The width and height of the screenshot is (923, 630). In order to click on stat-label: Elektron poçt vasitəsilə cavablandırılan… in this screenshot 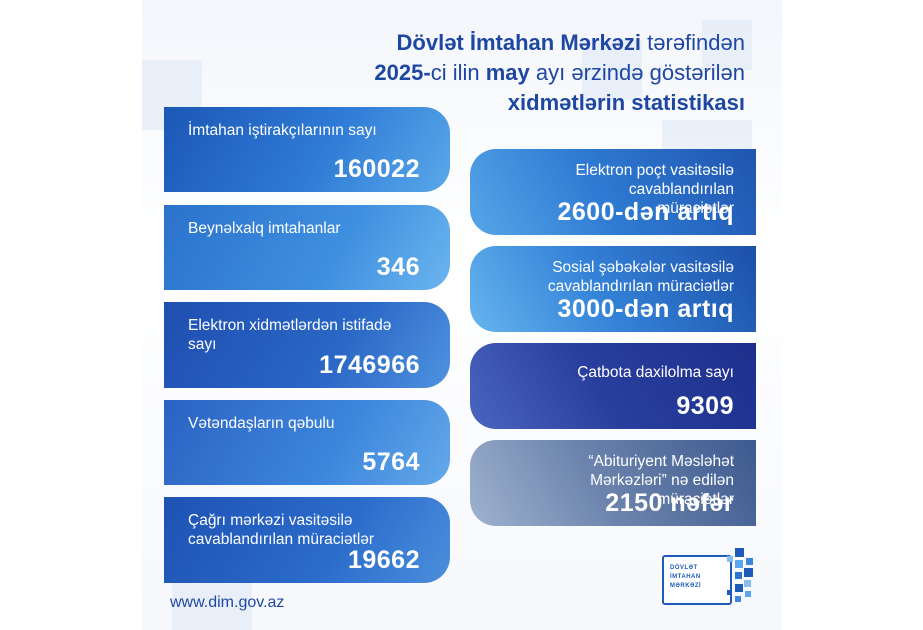, I will do `click(654, 189)`.